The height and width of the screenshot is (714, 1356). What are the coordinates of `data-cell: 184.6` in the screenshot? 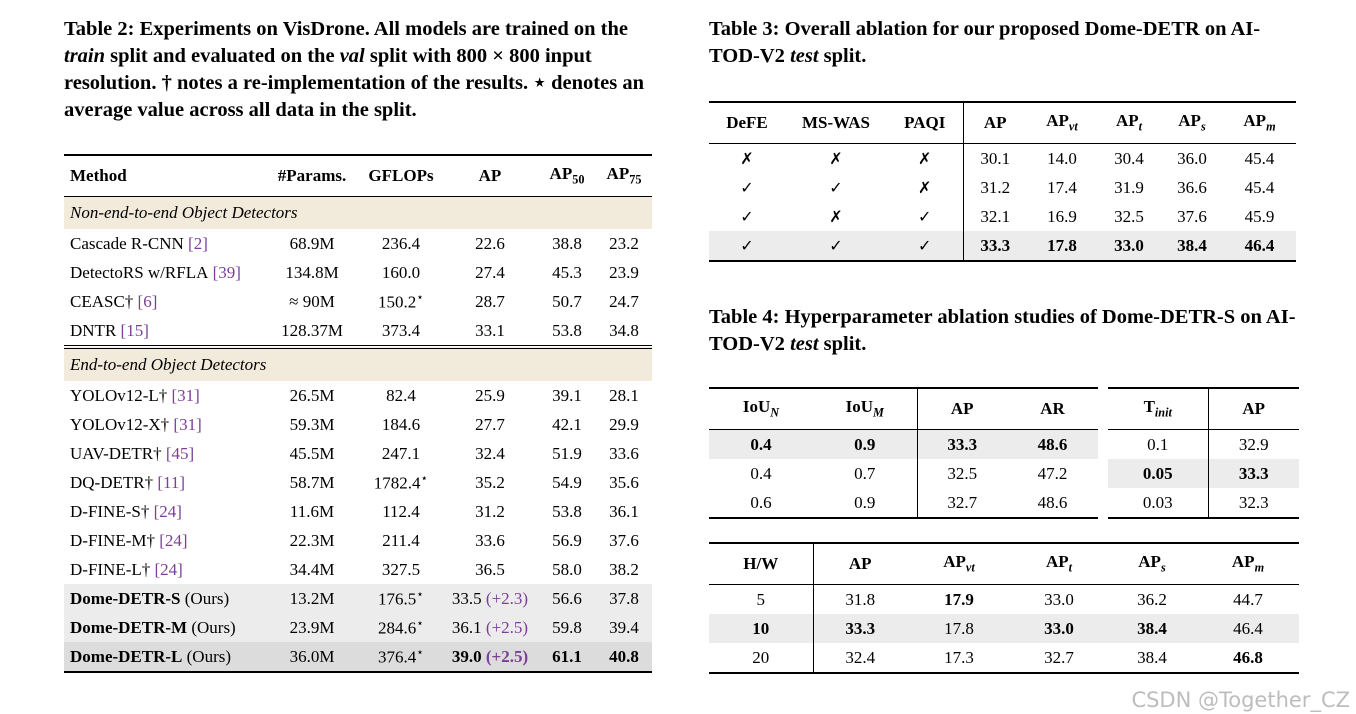 It's located at (401, 424).